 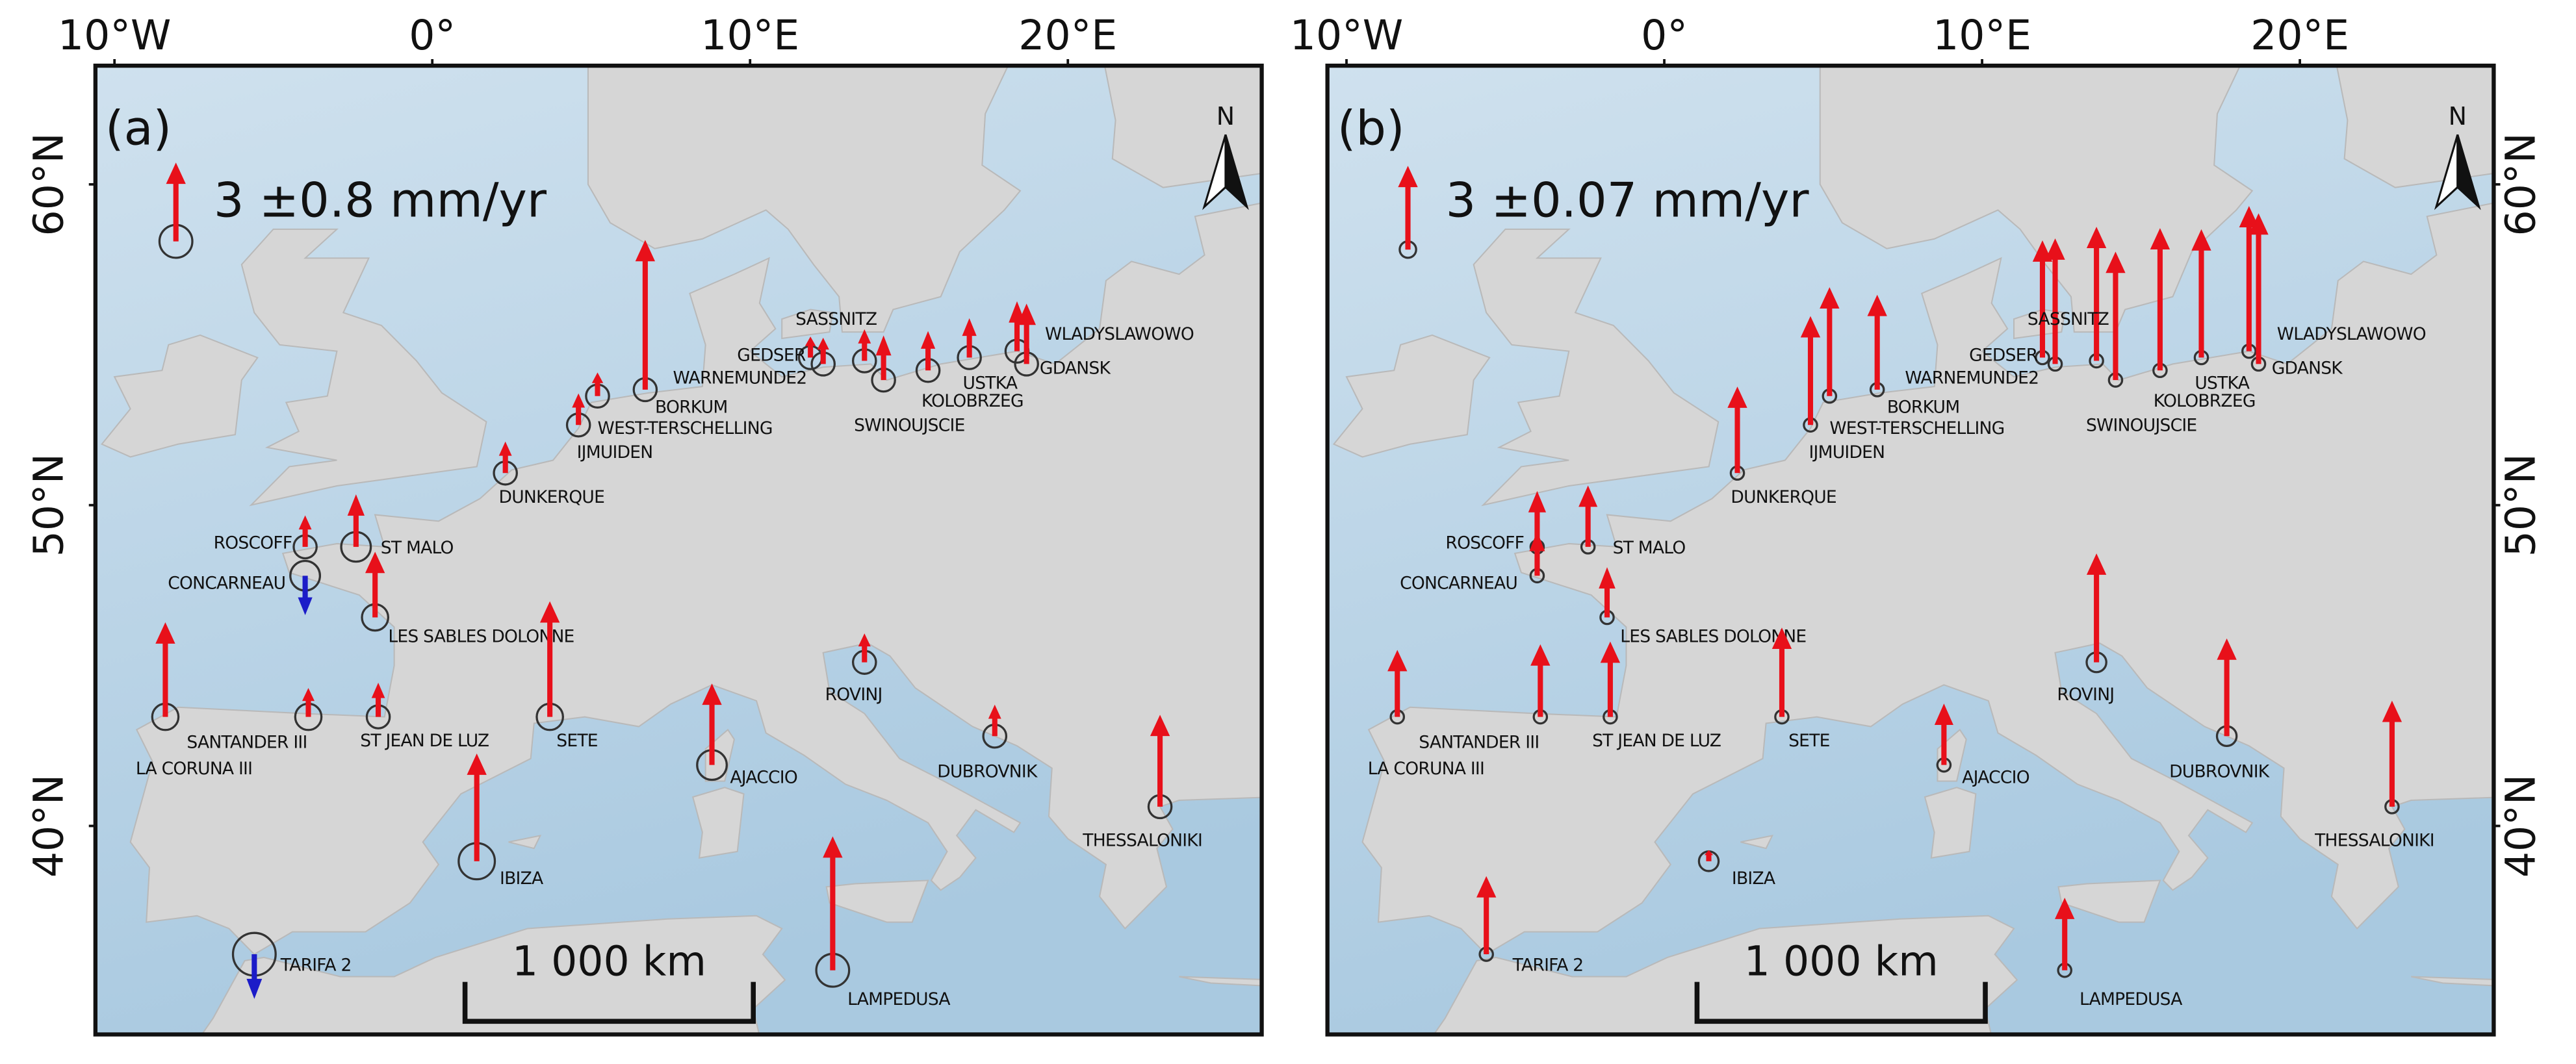 What do you see at coordinates (1076, 369) in the screenshot?
I see `station-label: GDANSK` at bounding box center [1076, 369].